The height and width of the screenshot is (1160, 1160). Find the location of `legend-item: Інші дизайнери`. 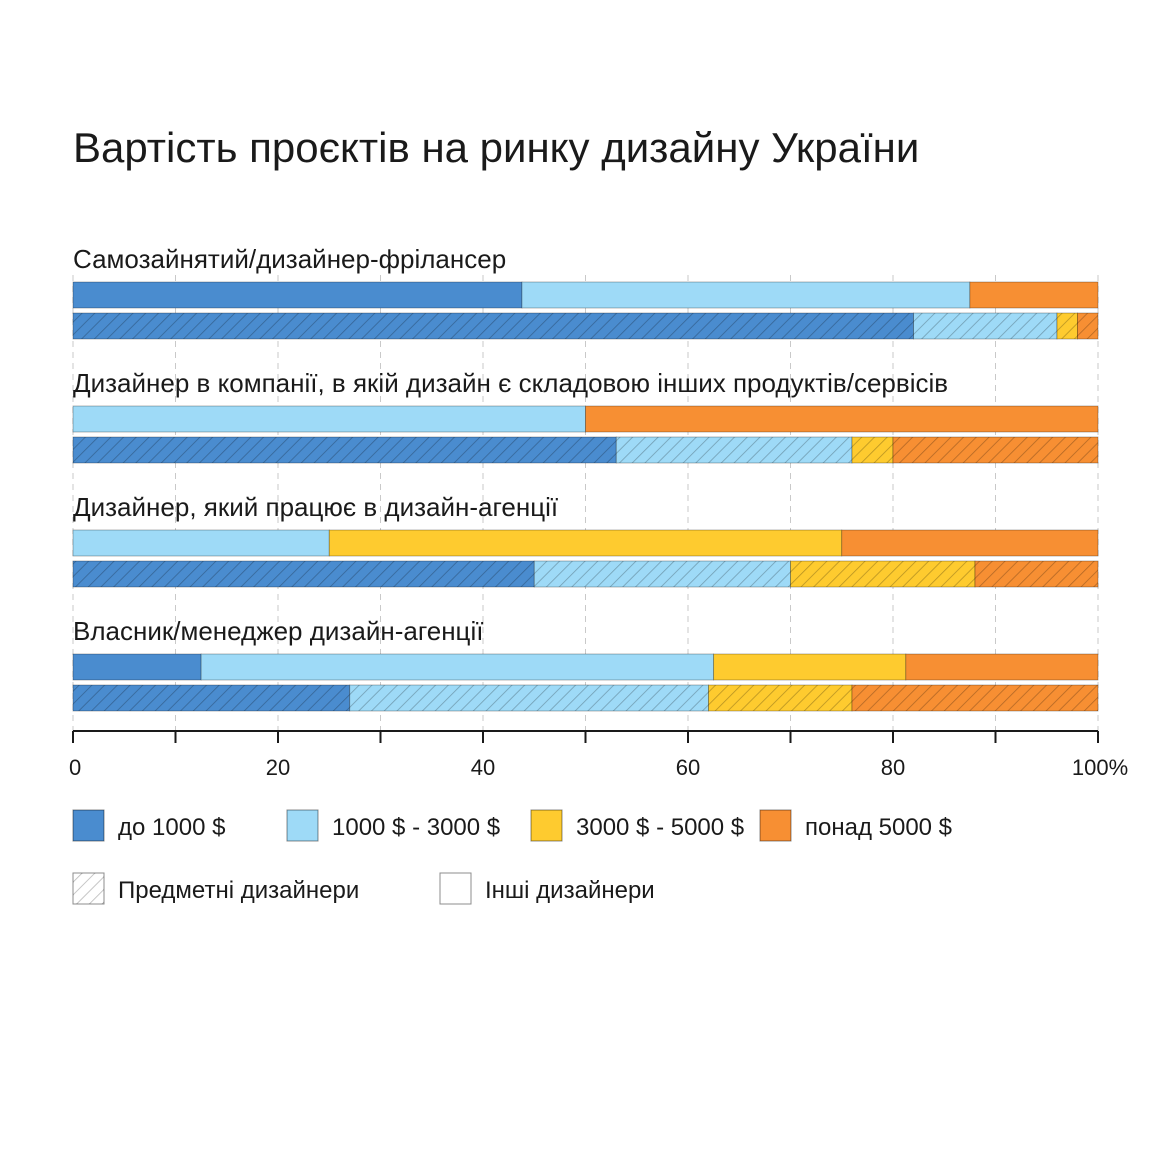

legend-item: Інші дизайнери is located at coordinates (547, 888).